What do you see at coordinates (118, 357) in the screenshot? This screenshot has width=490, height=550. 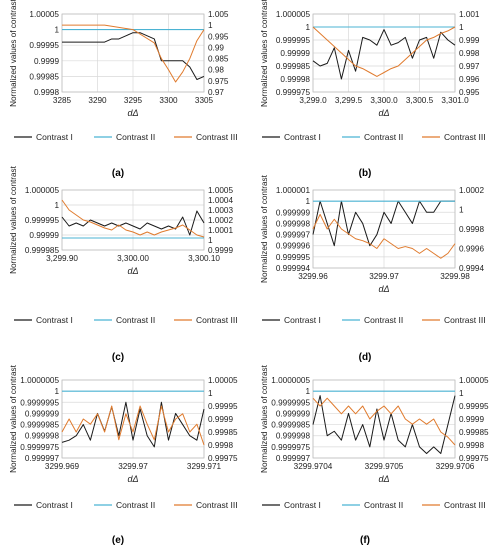 I see `panel-caption: (c)` at bounding box center [118, 357].